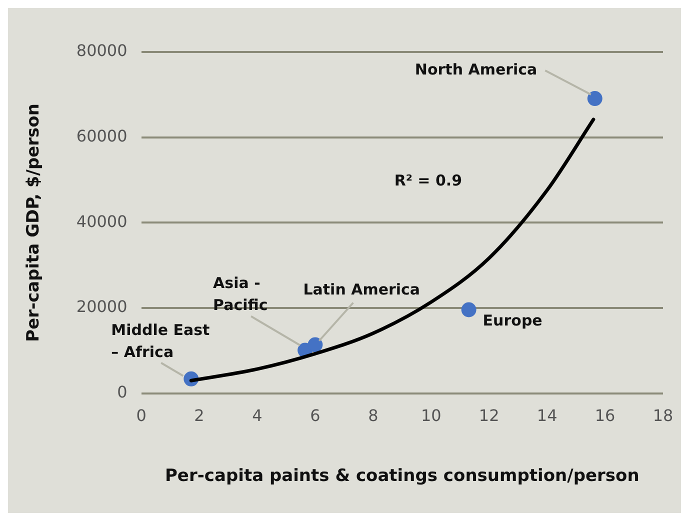  I want to click on annotation: Middle East – Africa, so click(160, 340).